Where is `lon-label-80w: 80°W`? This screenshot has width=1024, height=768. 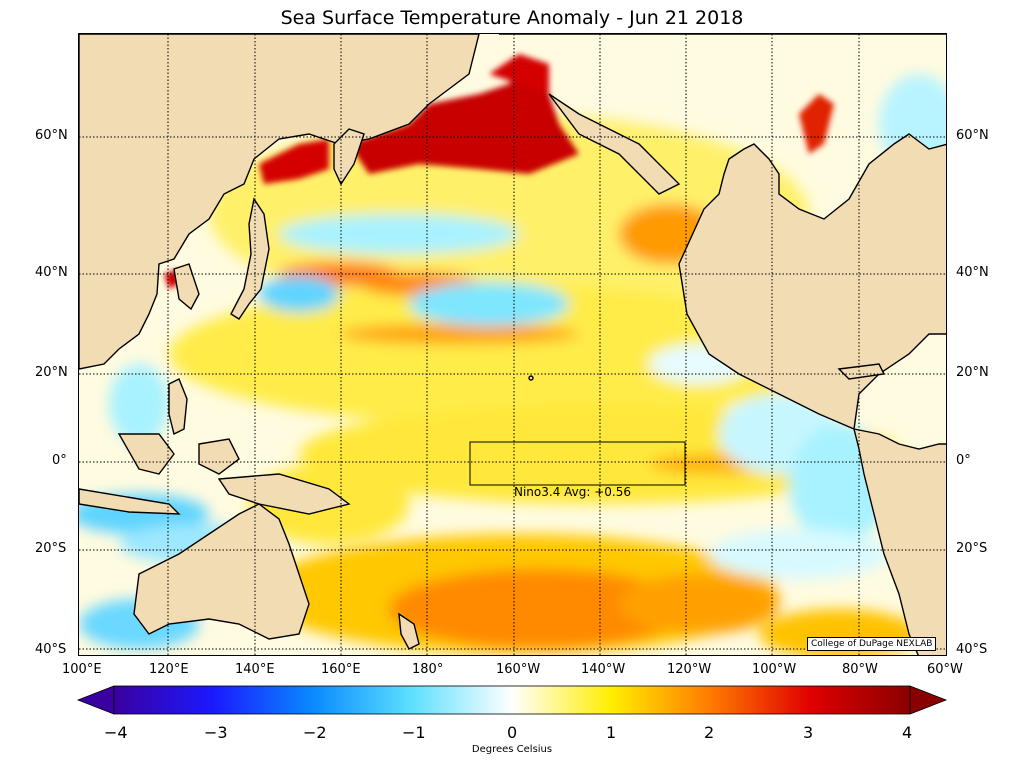 lon-label-80w: 80°W is located at coordinates (860, 669).